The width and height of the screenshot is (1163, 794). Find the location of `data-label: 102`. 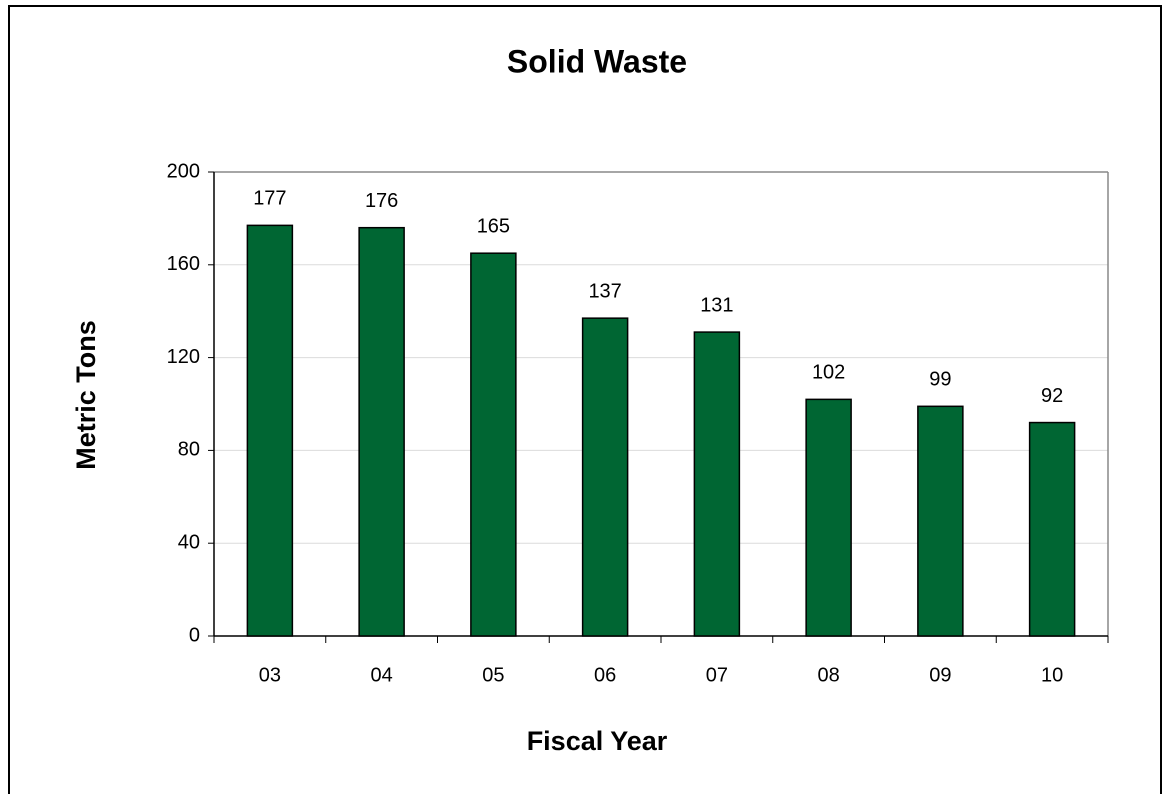

data-label: 102 is located at coordinates (828, 373).